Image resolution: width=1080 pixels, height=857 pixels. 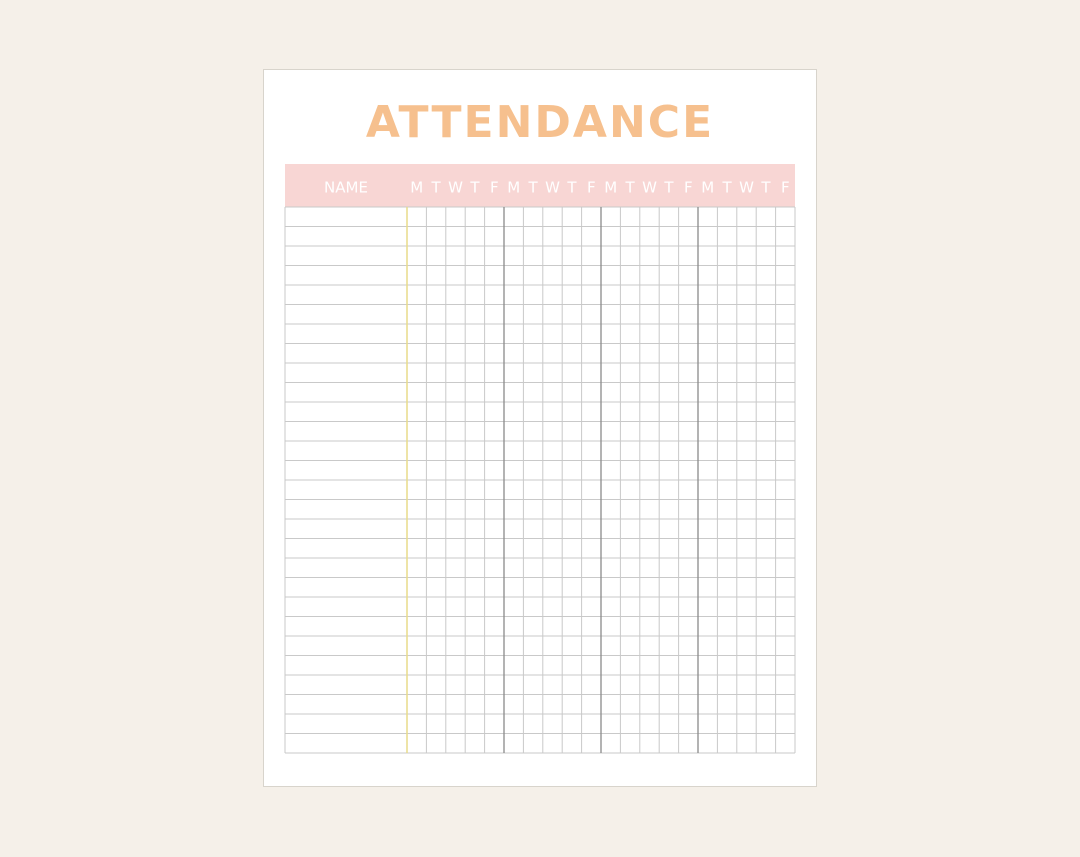 What do you see at coordinates (540, 122) in the screenshot?
I see `title: ATTENDANCE` at bounding box center [540, 122].